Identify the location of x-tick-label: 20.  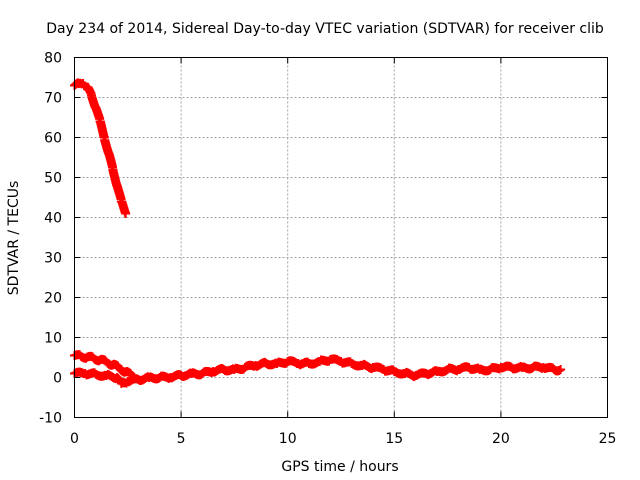
(501, 439).